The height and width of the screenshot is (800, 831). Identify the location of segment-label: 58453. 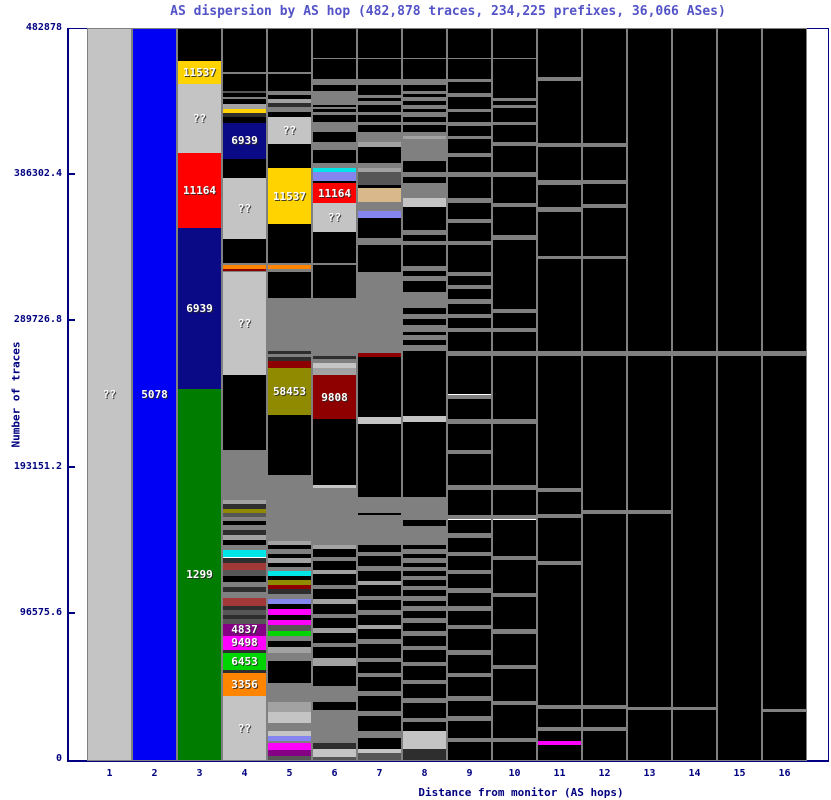
(289, 391).